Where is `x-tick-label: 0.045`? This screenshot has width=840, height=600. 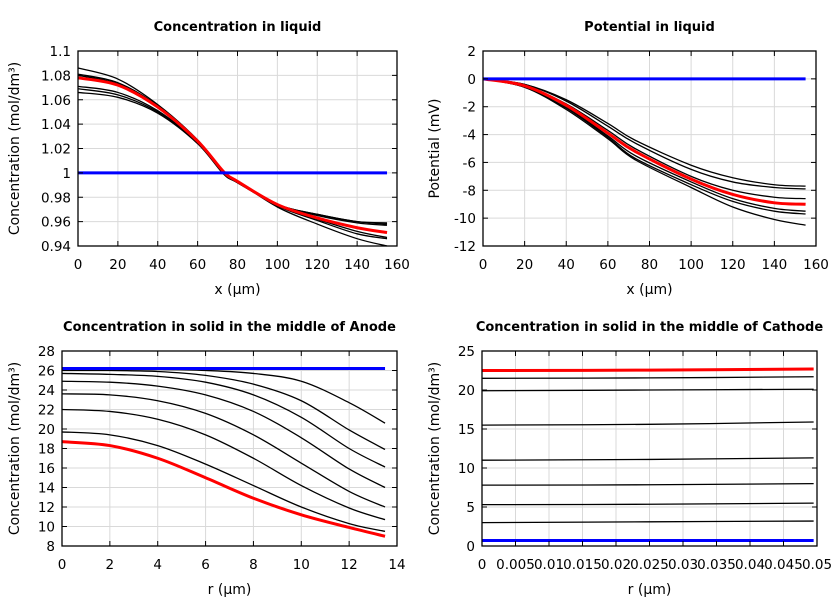
x-tick-label: 0.045 is located at coordinates (783, 565).